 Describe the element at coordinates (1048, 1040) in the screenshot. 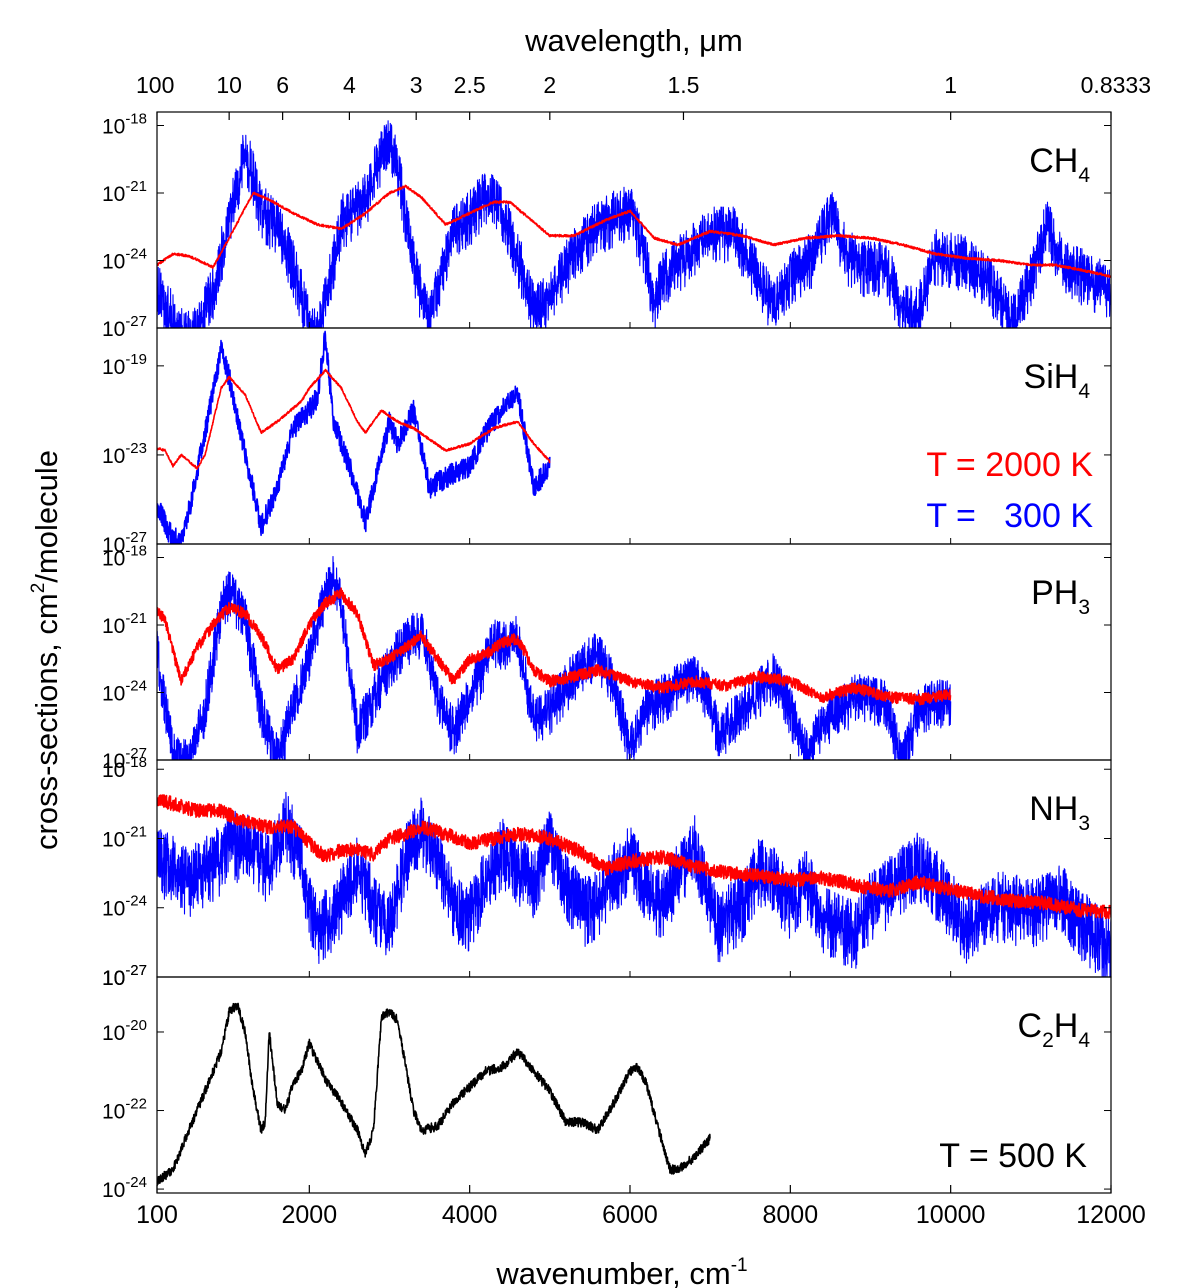

I see `molecule-prefix-sub: 2` at that location.